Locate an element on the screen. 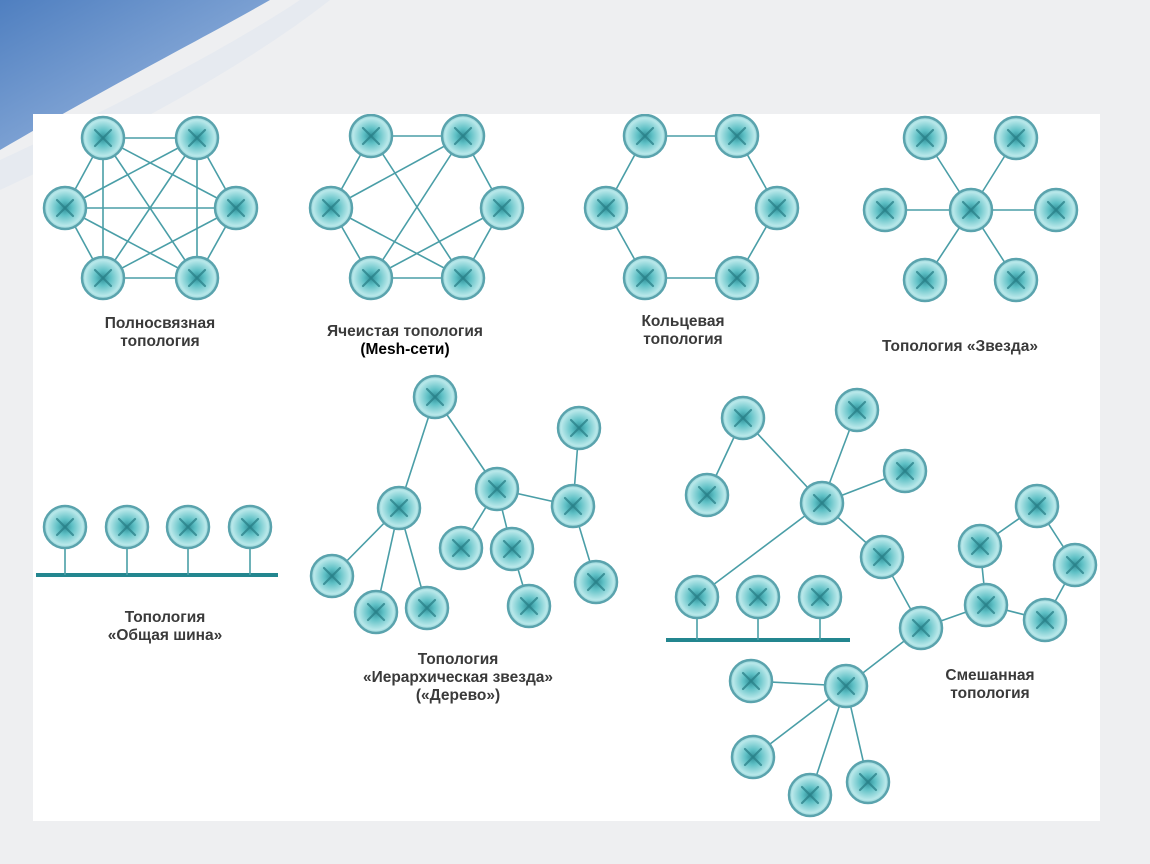 The width and height of the screenshot is (1150, 864). label-line: Смешанная is located at coordinates (990, 675).